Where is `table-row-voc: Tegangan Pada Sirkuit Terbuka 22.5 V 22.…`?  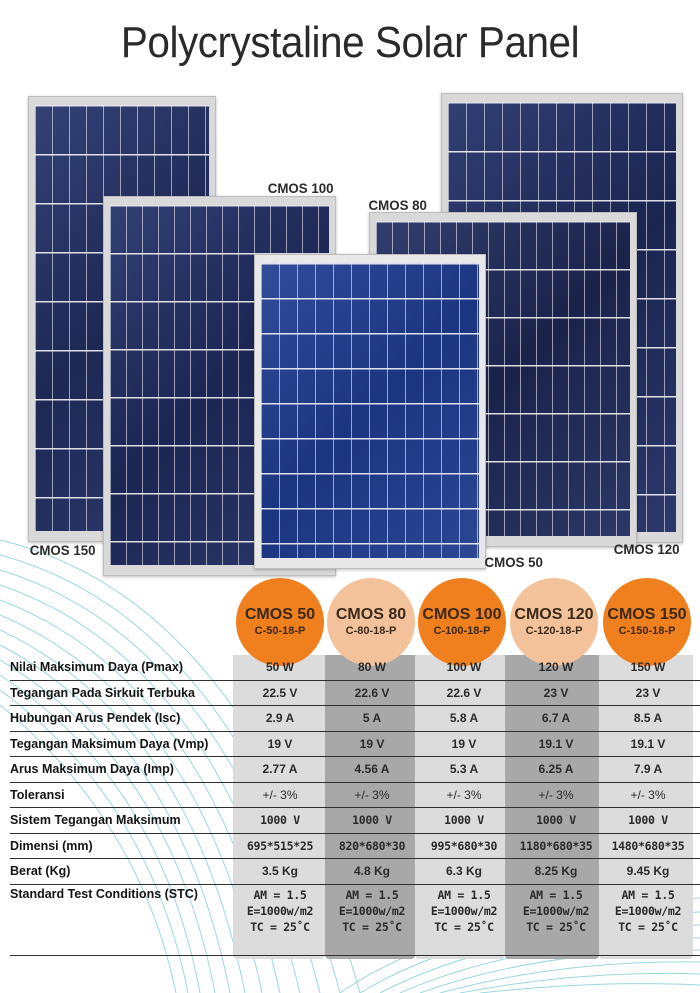 table-row-voc: Tegangan Pada Sirkuit Terbuka 22.5 V 22.… is located at coordinates (355, 693).